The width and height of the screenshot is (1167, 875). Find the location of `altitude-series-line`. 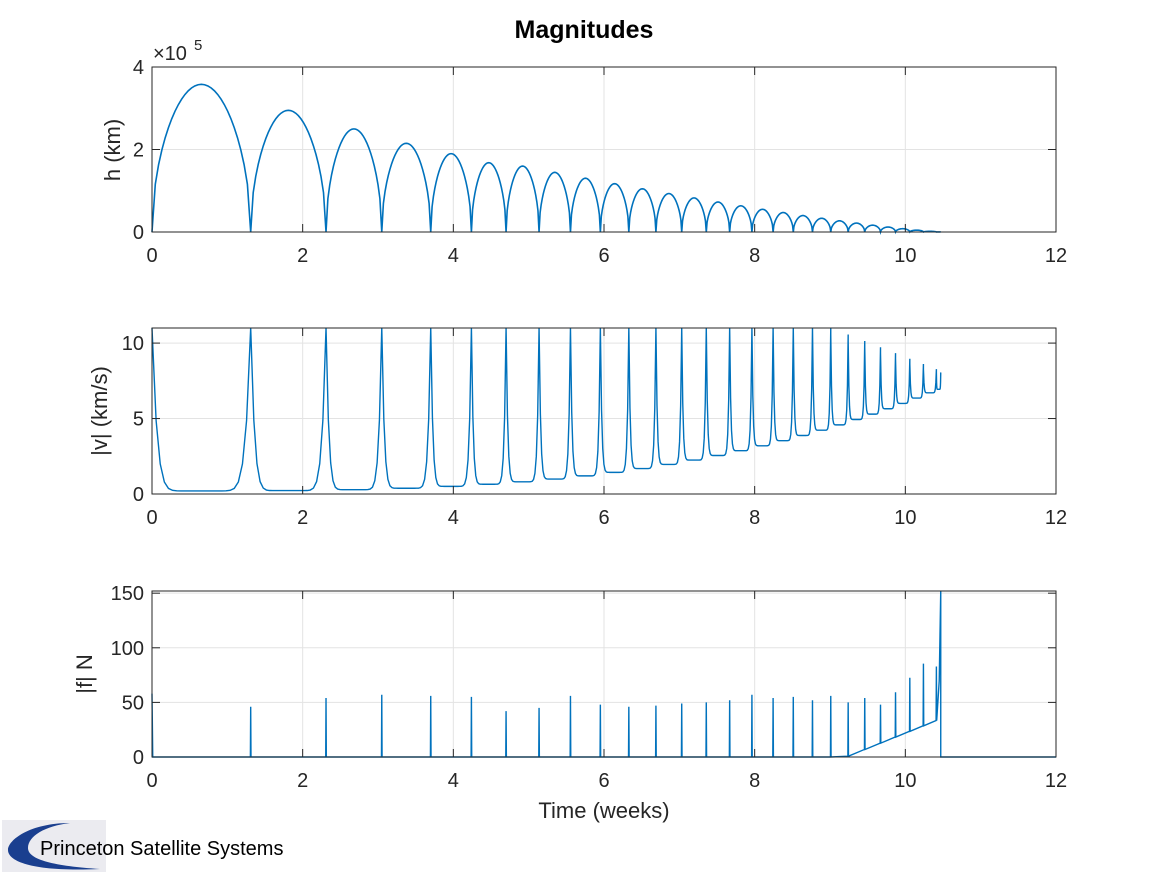

altitude-series-line is located at coordinates (546, 159).